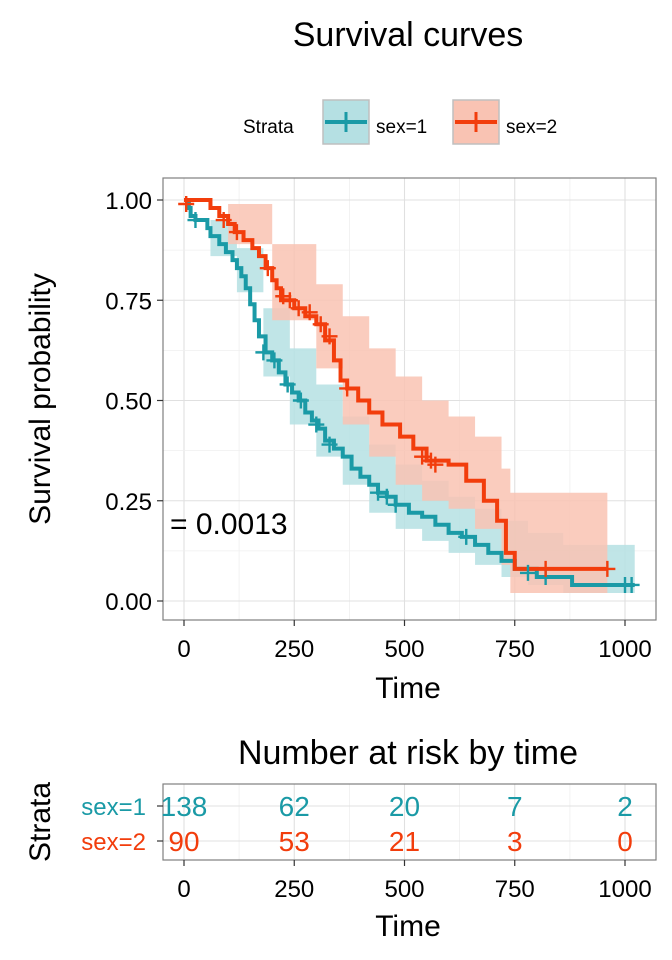  What do you see at coordinates (294, 841) in the screenshot?
I see `risk-count: 53` at bounding box center [294, 841].